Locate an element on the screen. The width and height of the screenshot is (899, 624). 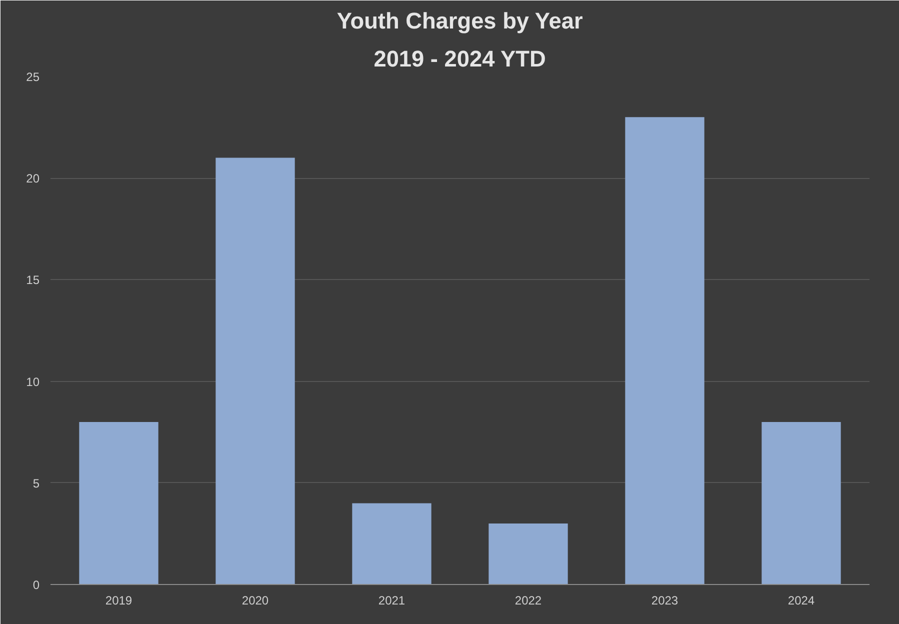
chart-subtitle: 2019 - 2024 YTD is located at coordinates (460, 59).